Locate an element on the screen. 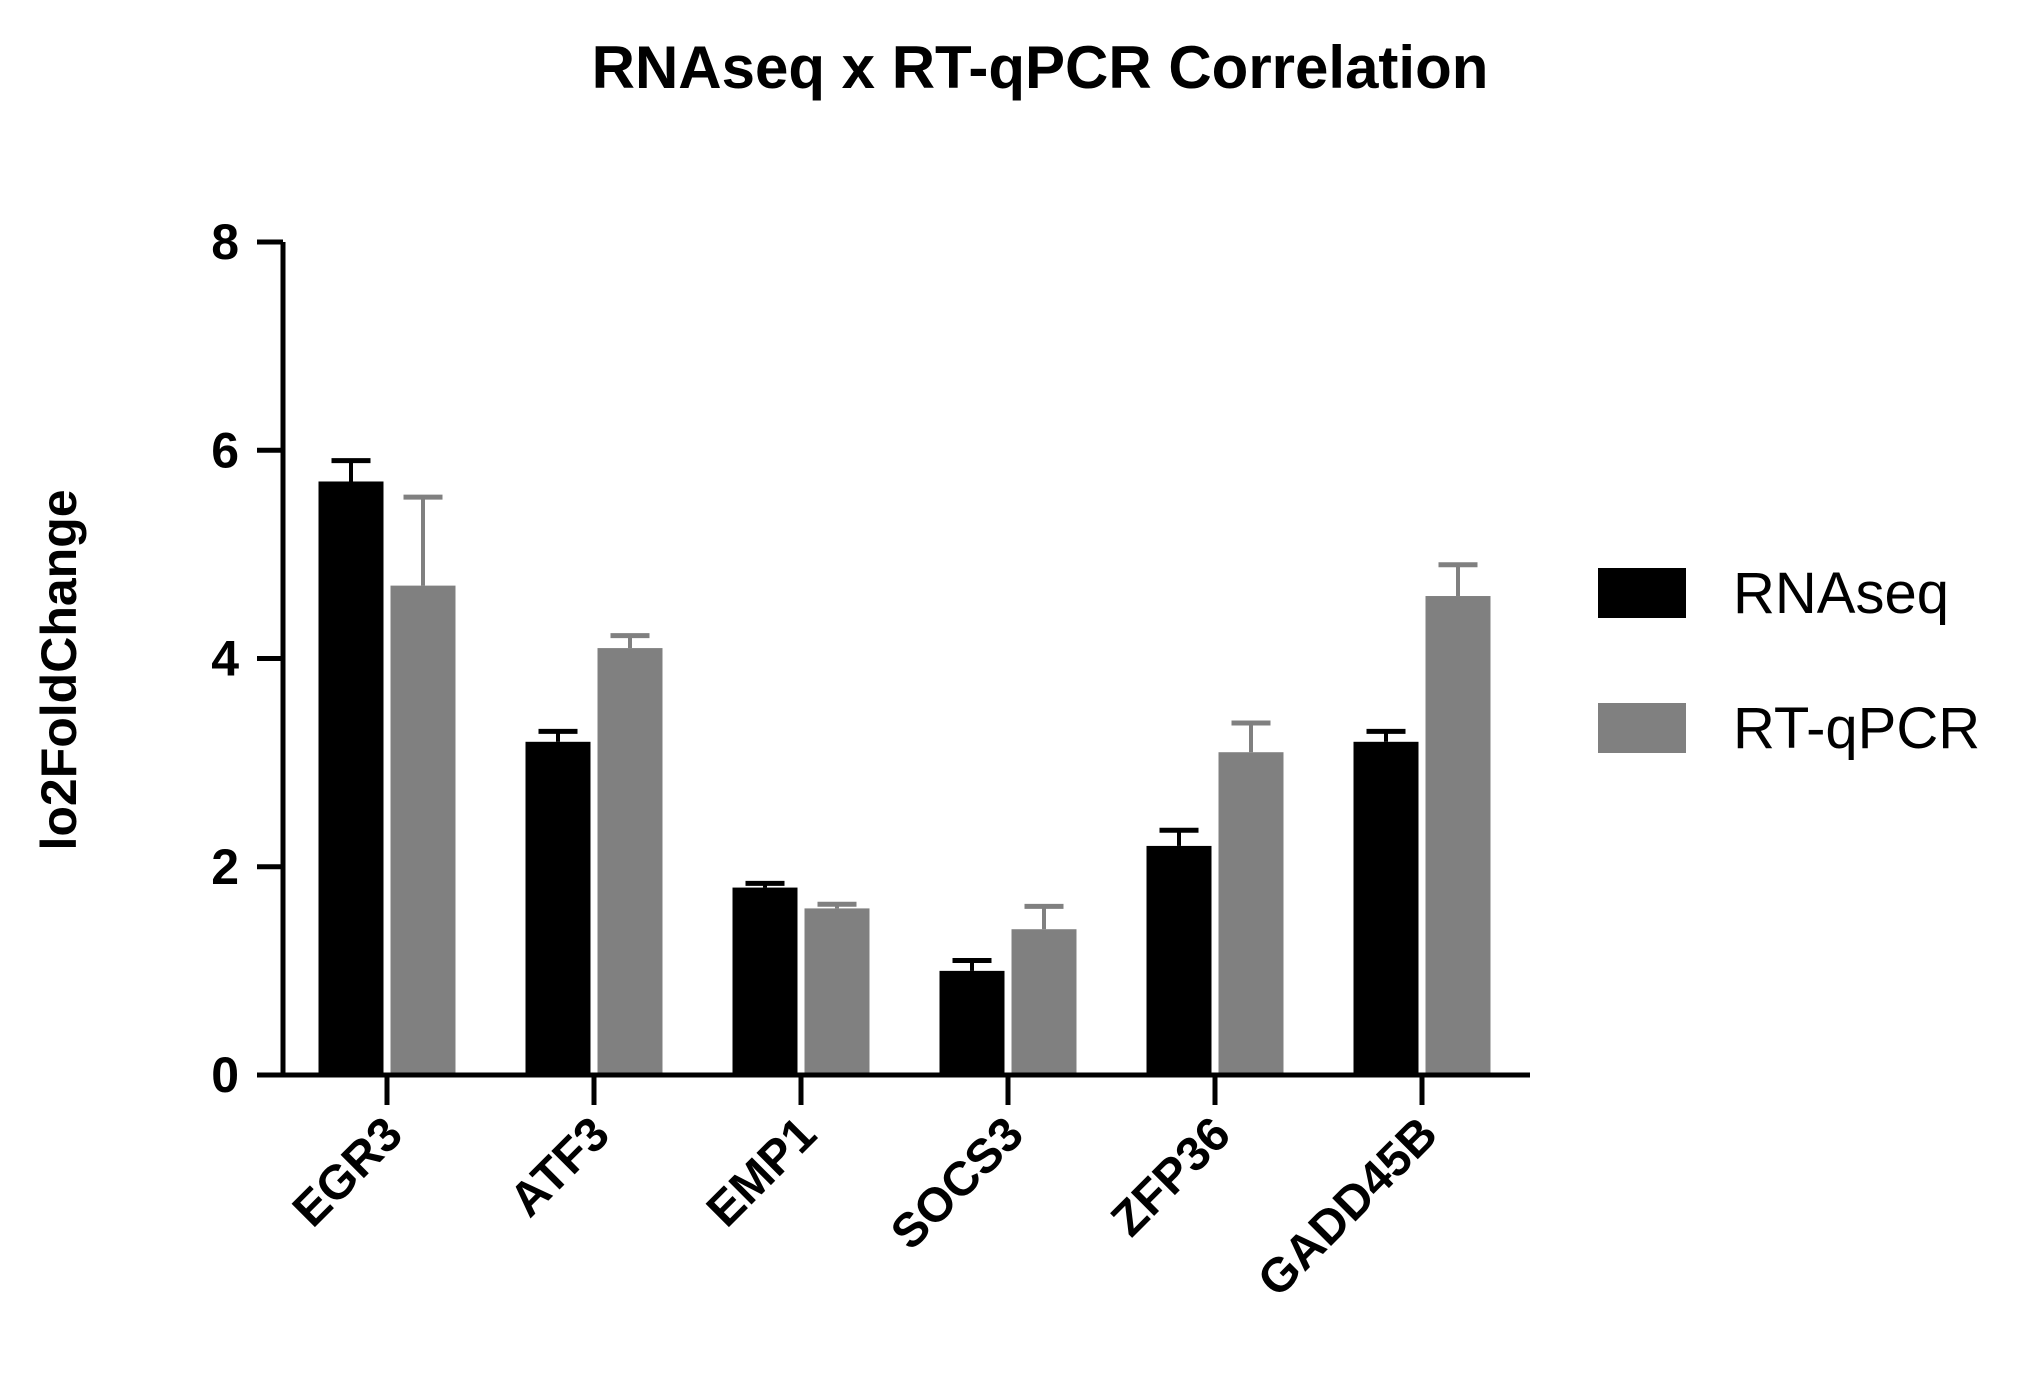 The height and width of the screenshot is (1393, 2041). x-tick-label: SOCS3 is located at coordinates (957, 1183).